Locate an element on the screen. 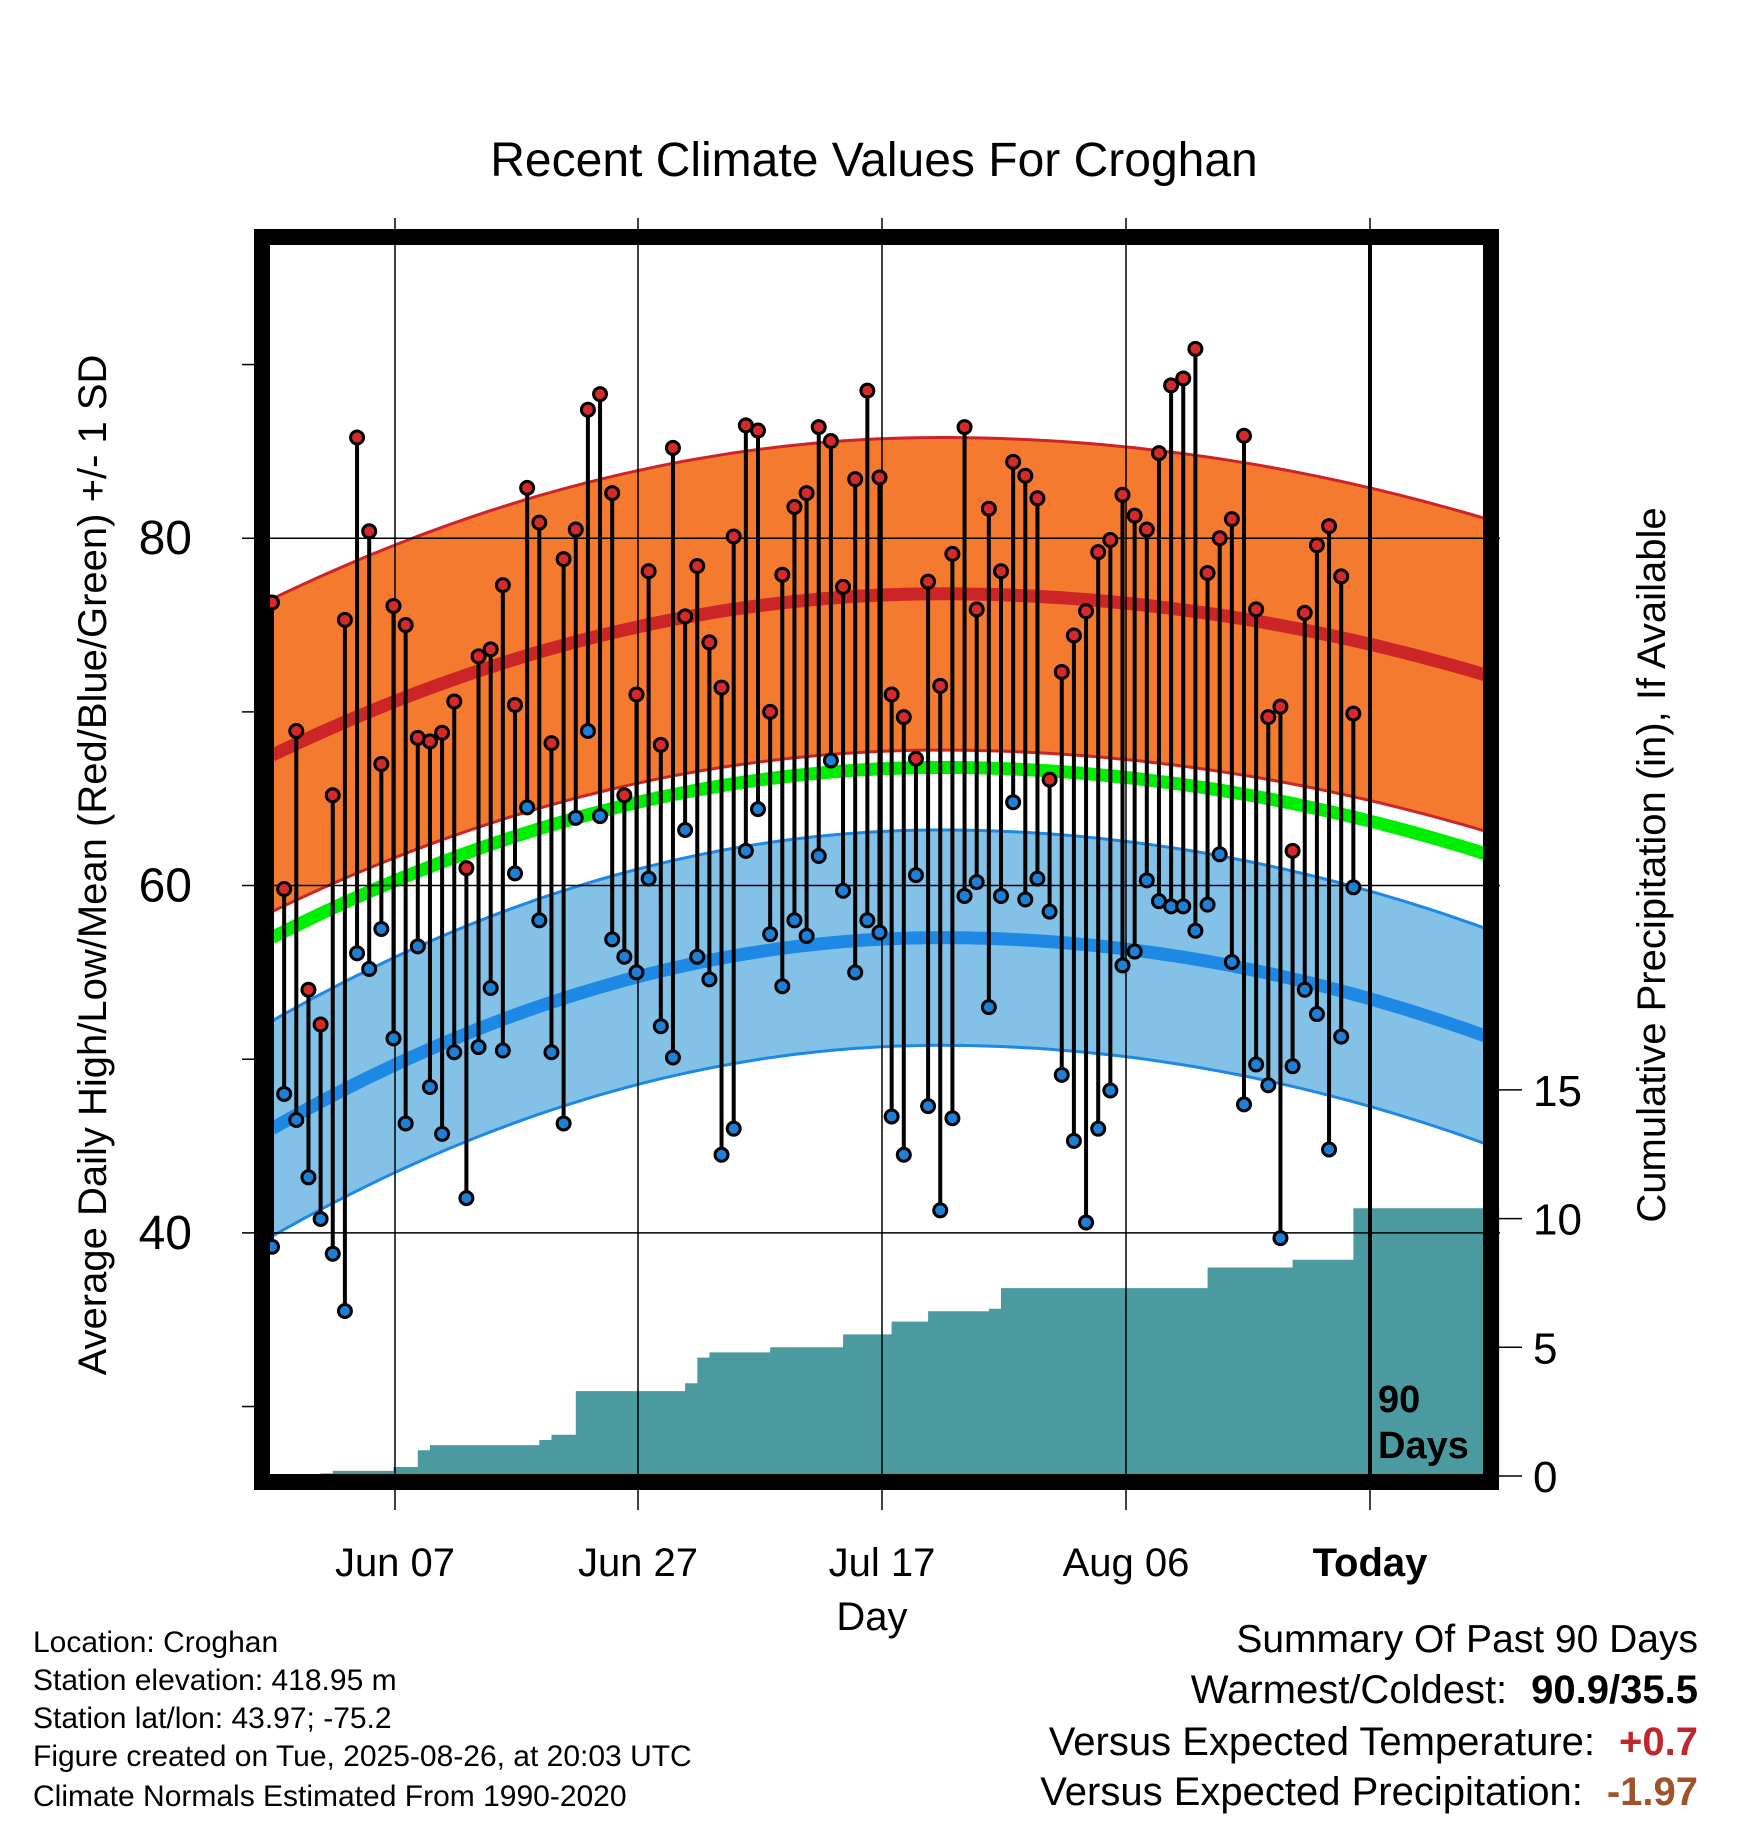  footer-normals: Climate Normals Estimated From 1990-2020 is located at coordinates (330, 1796).